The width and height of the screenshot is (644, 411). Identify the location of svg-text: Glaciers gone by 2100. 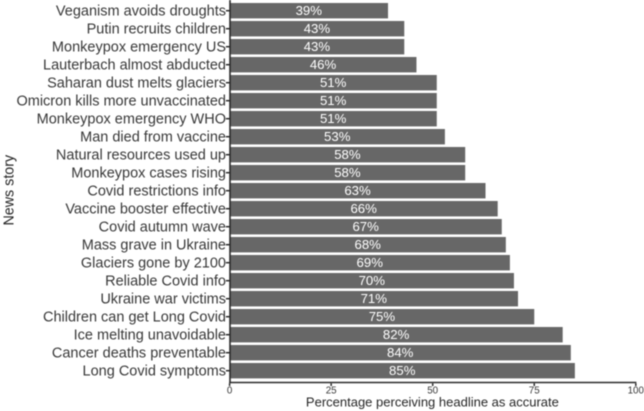
(153, 264).